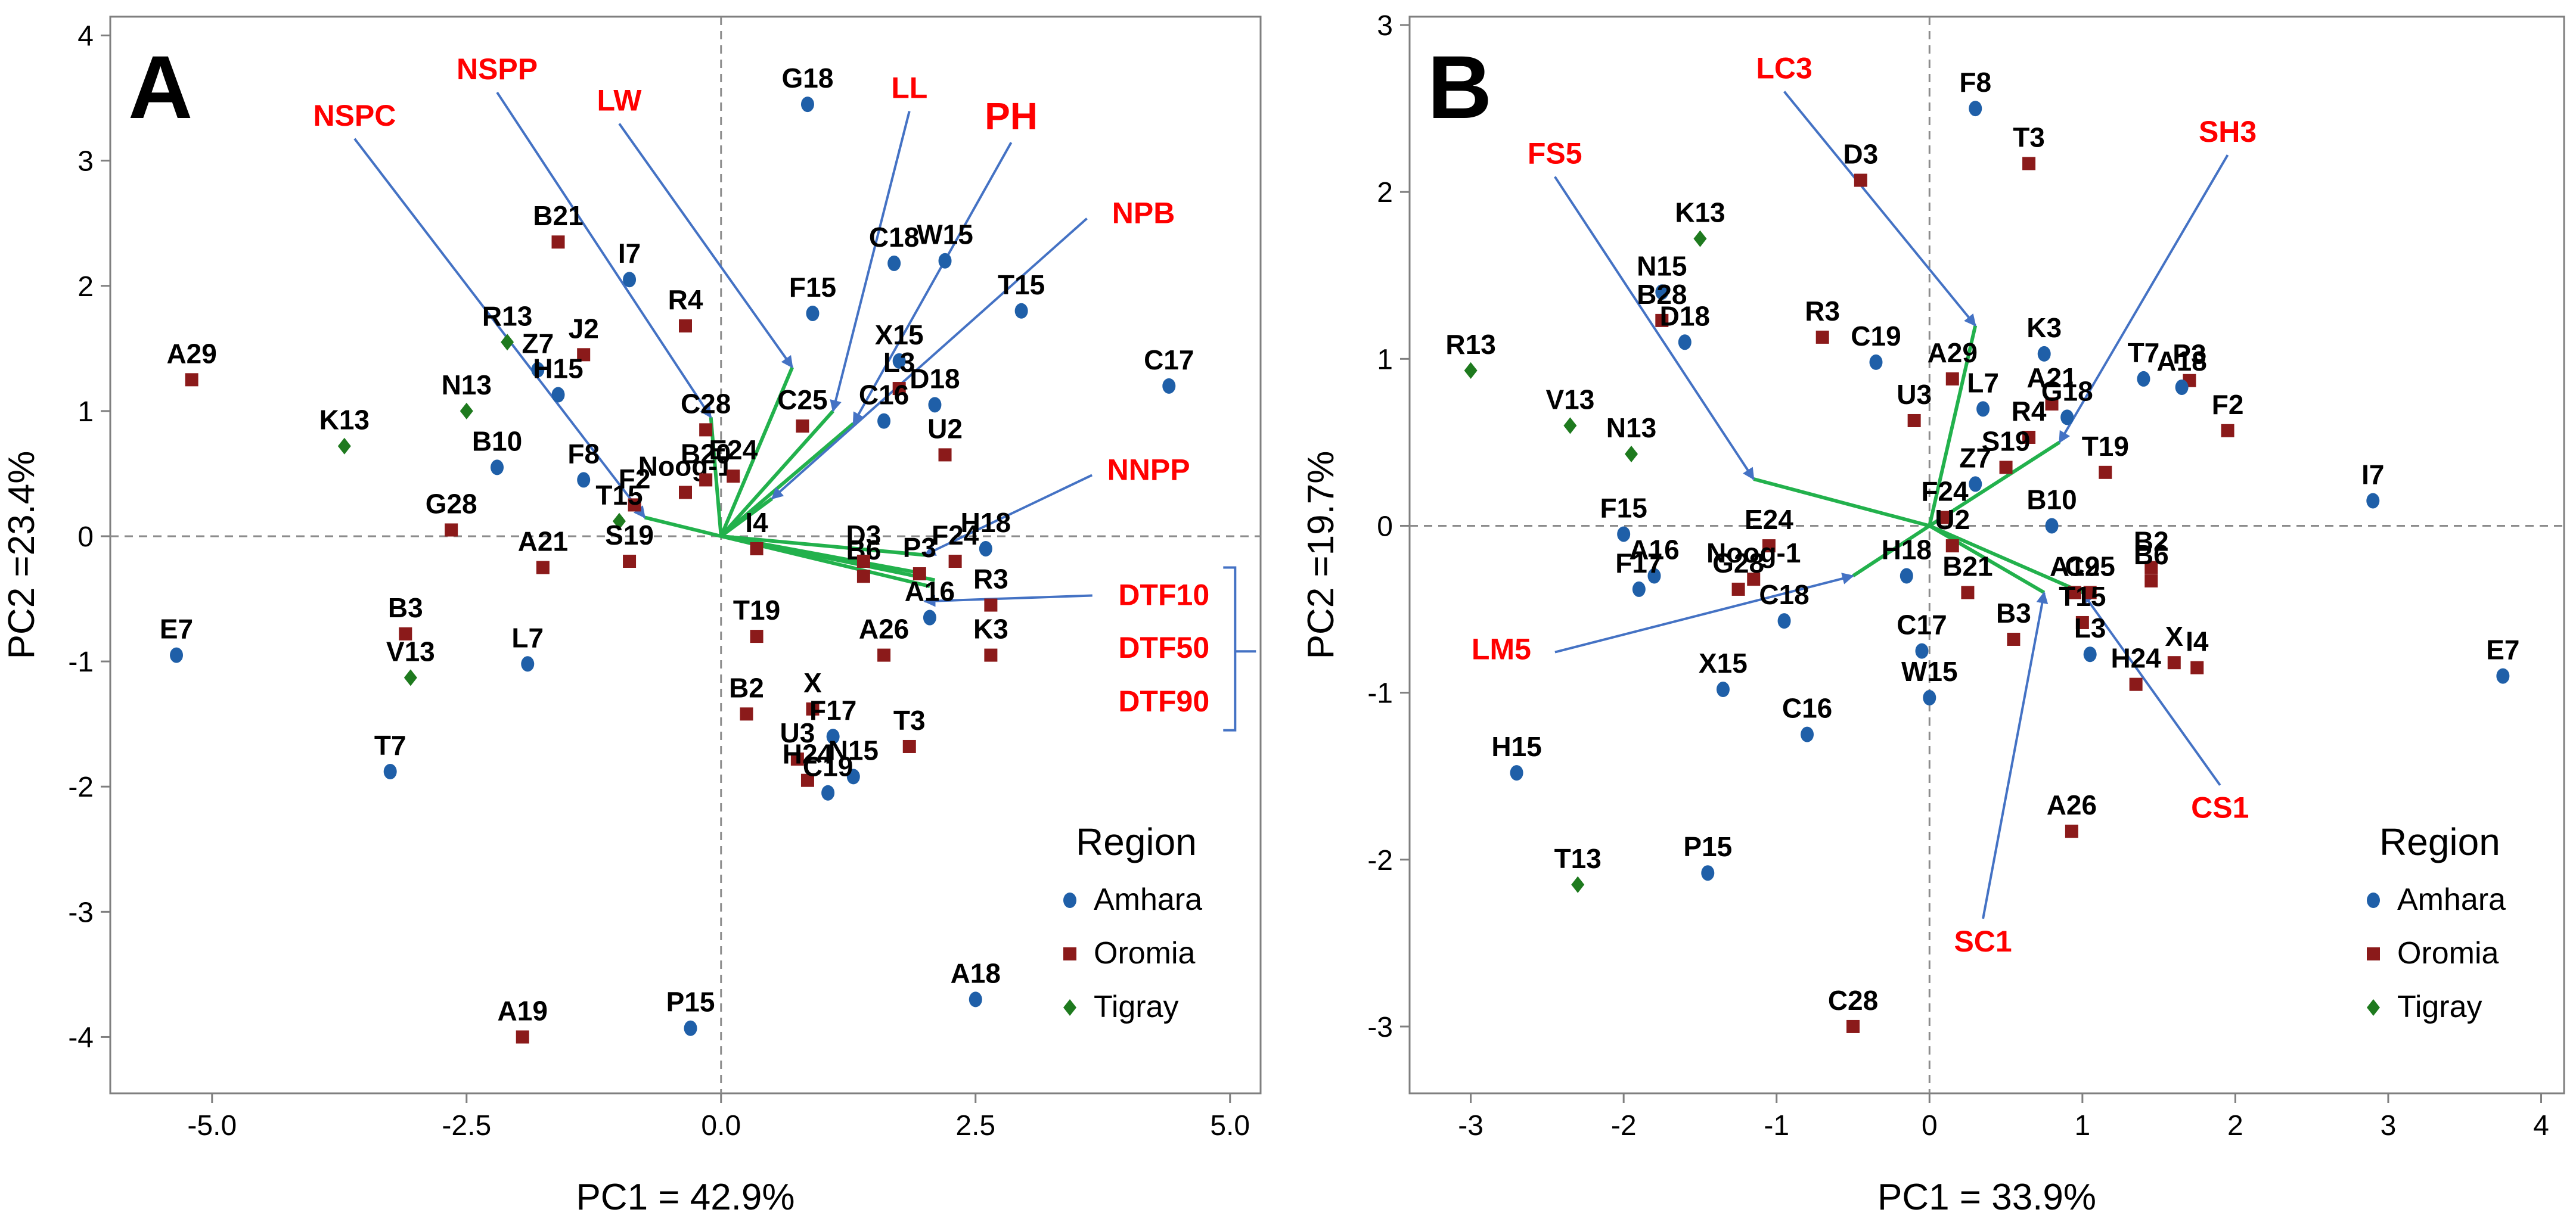 Image resolution: width=2576 pixels, height=1225 pixels. What do you see at coordinates (1842, 502) in the screenshot?
I see `loading-vector-fs5` at bounding box center [1842, 502].